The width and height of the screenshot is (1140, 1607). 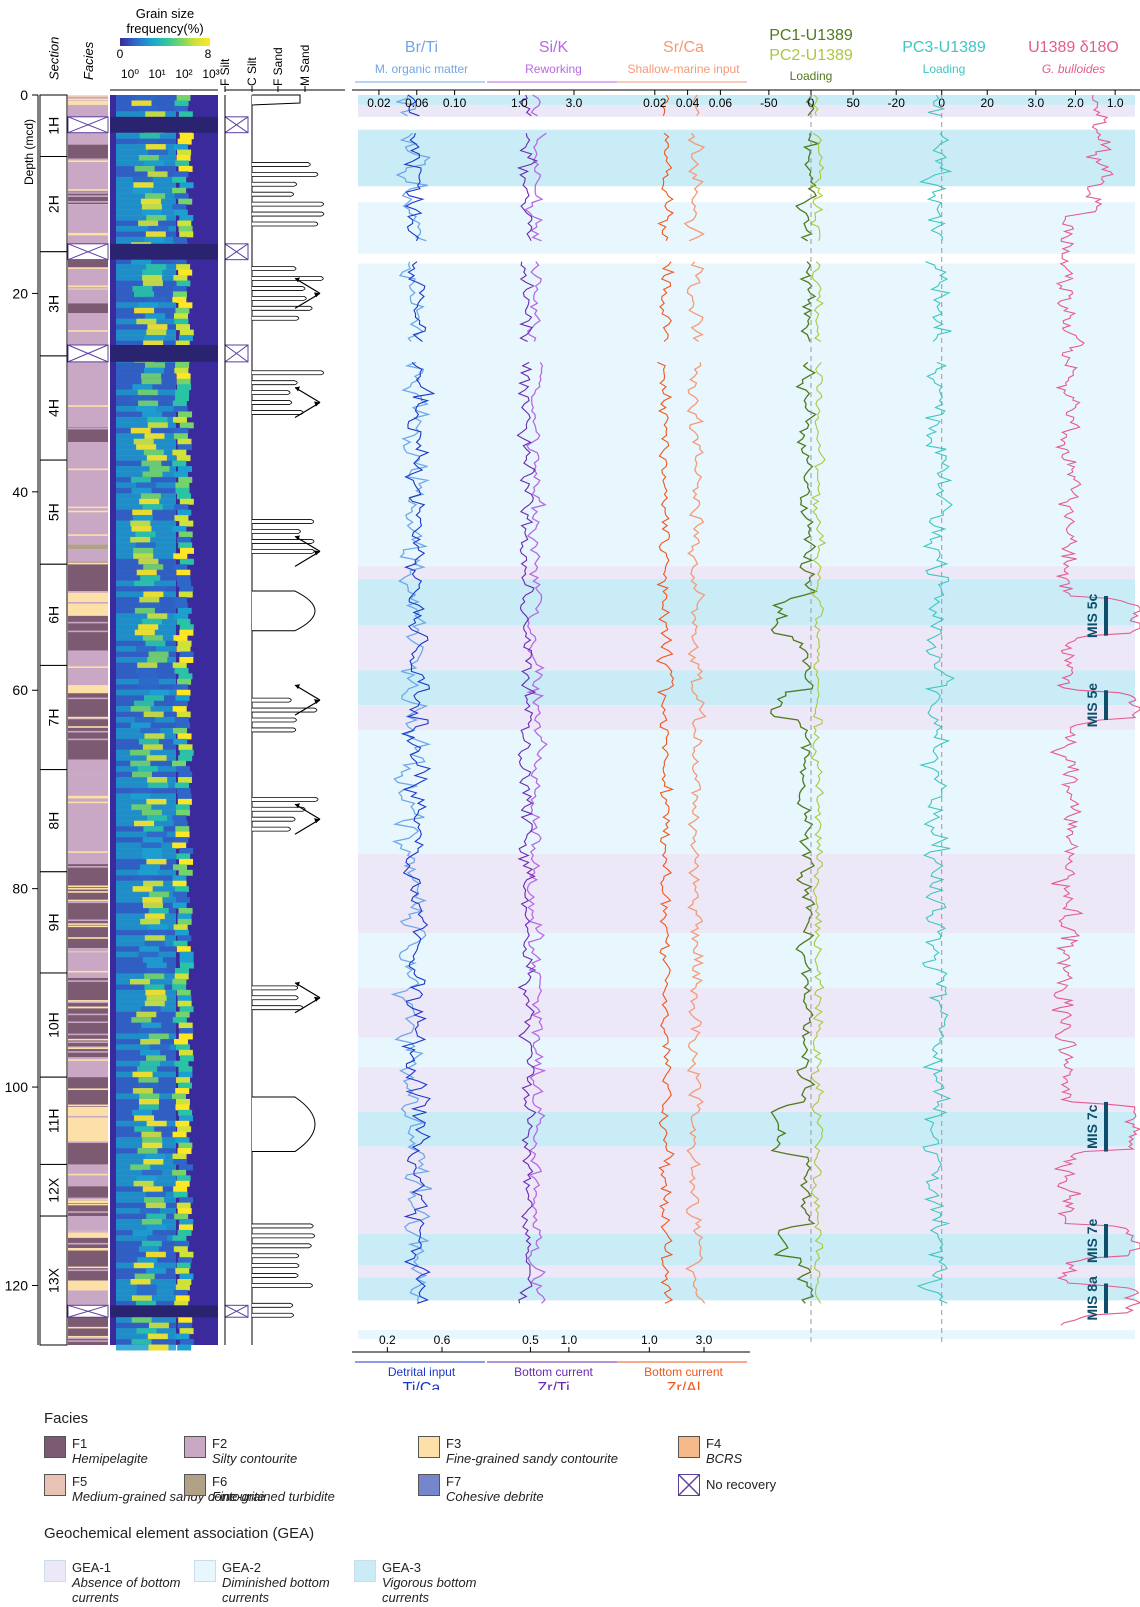 I want to click on heatmap-gap, so click(x=164, y=1311).